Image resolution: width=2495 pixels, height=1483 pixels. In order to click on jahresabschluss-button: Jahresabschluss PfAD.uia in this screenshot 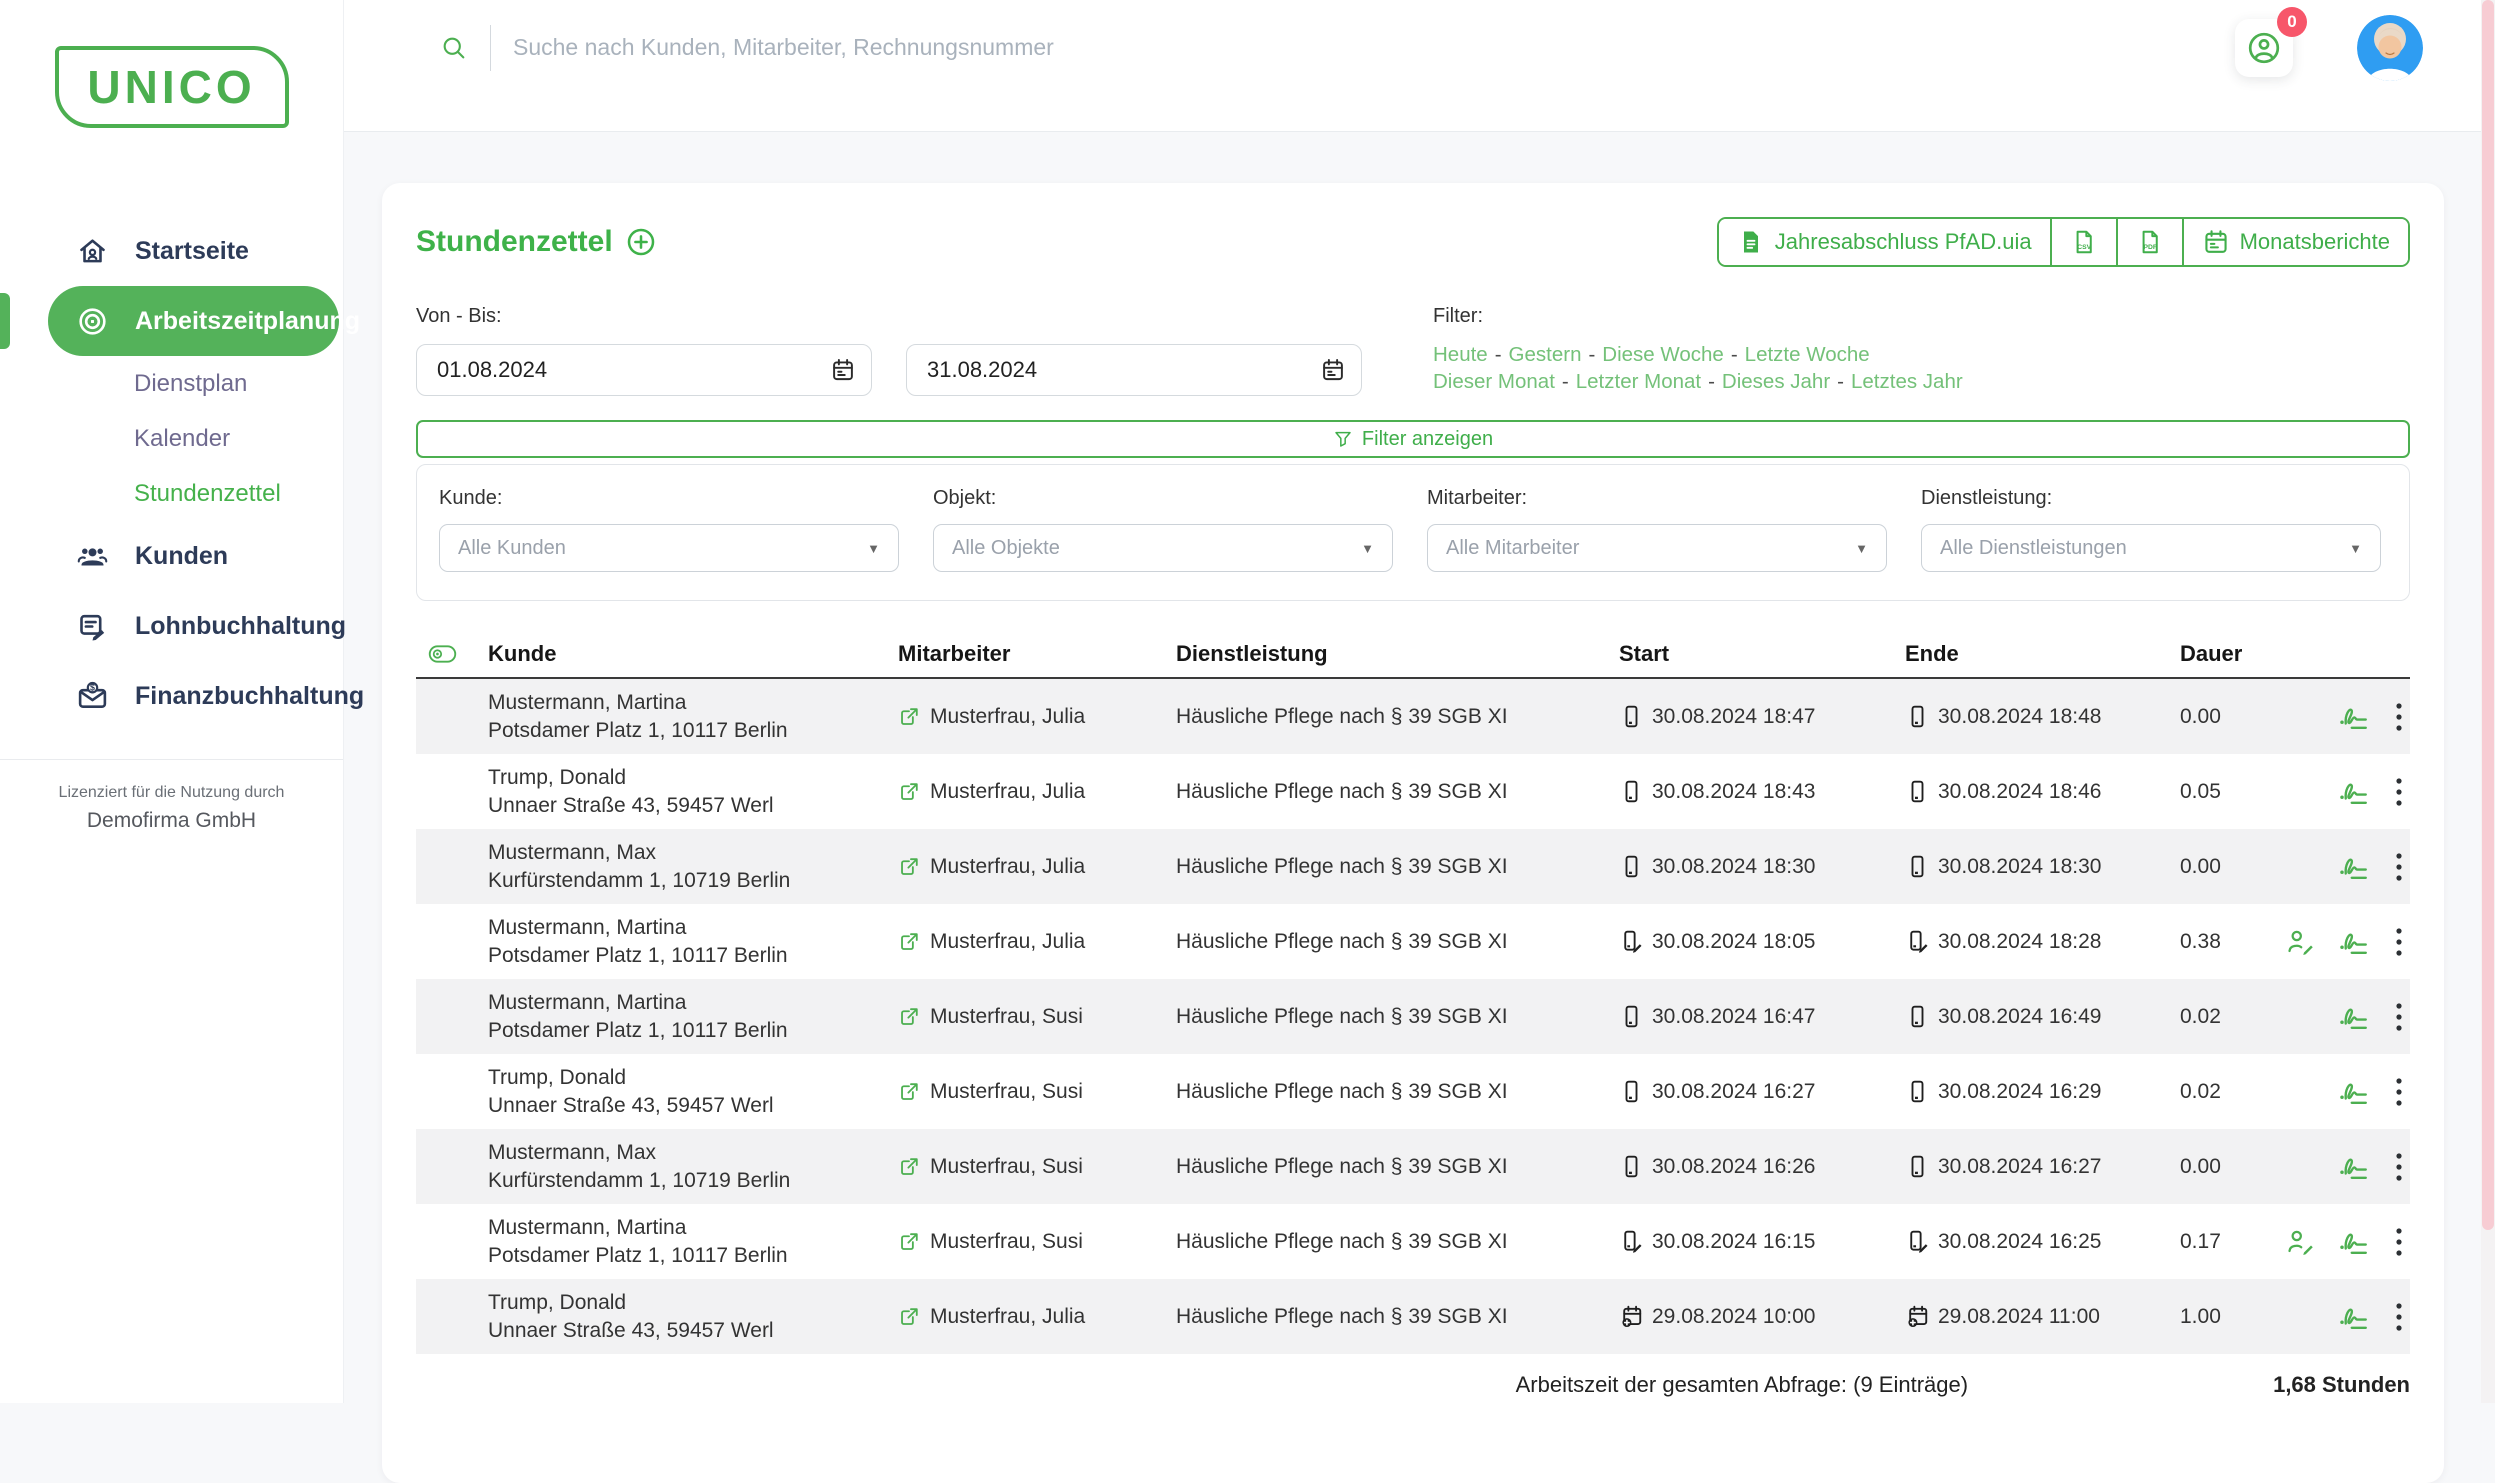, I will do `click(1884, 242)`.